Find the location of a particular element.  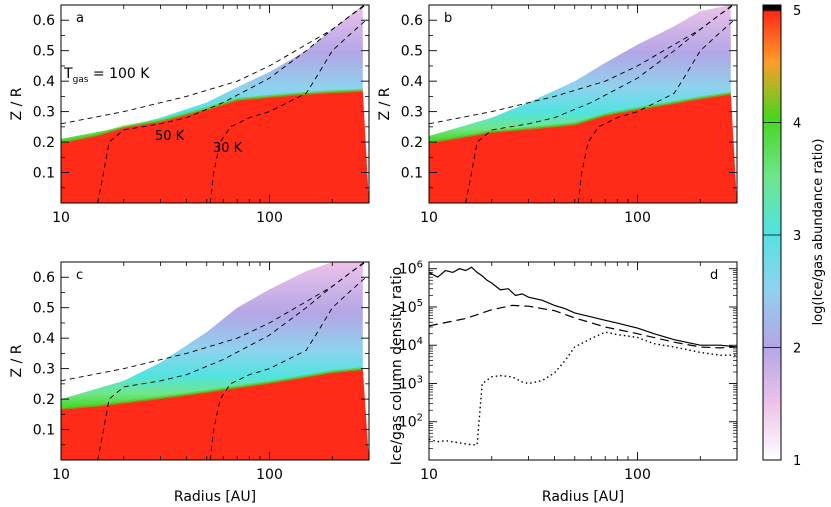

panel-a-letter: a is located at coordinates (80, 18).